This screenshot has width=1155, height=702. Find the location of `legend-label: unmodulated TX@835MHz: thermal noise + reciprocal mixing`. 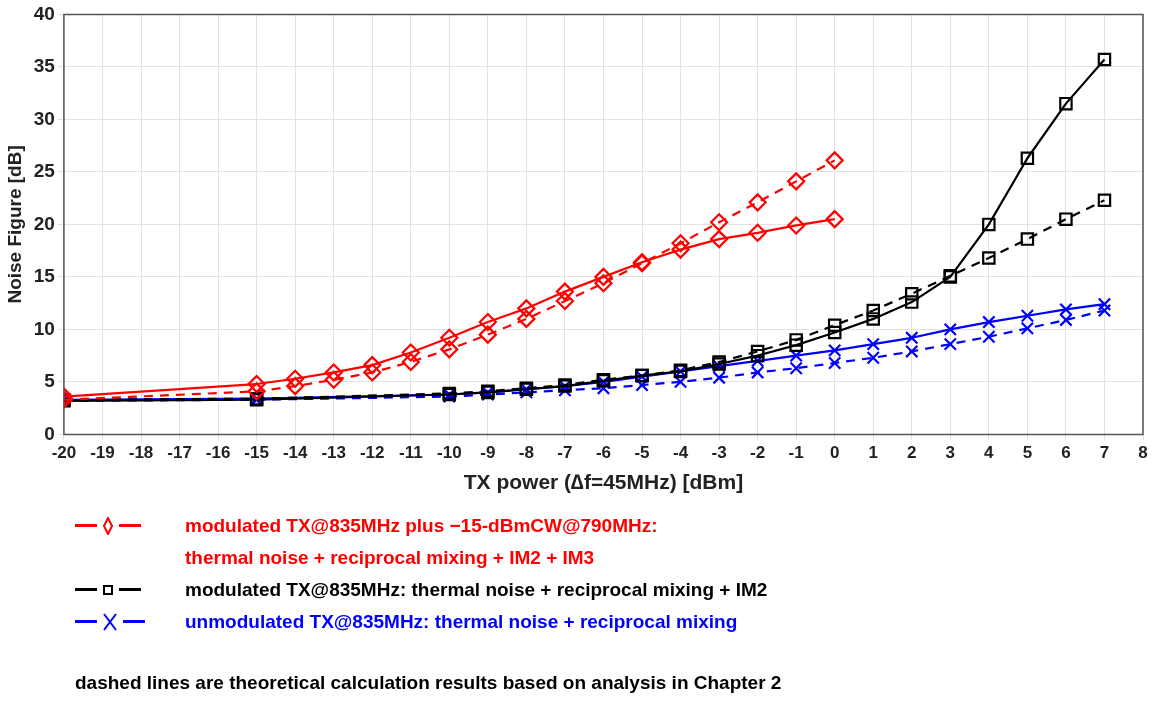

legend-label: unmodulated TX@835MHz: thermal noise + reciprocal mixing is located at coordinates (461, 622).